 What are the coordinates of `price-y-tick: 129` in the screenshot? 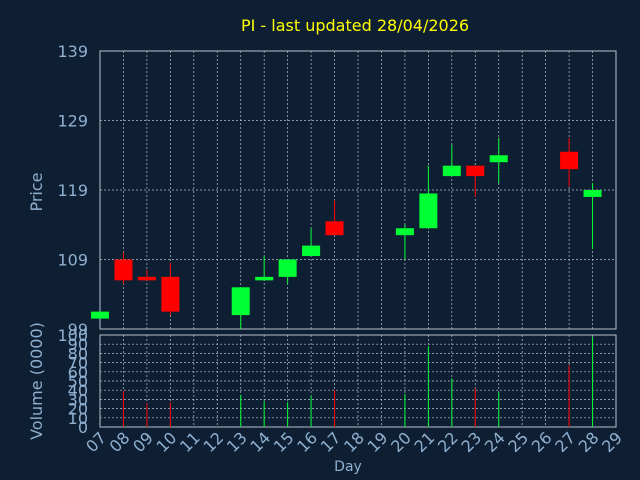 It's located at (72, 121).